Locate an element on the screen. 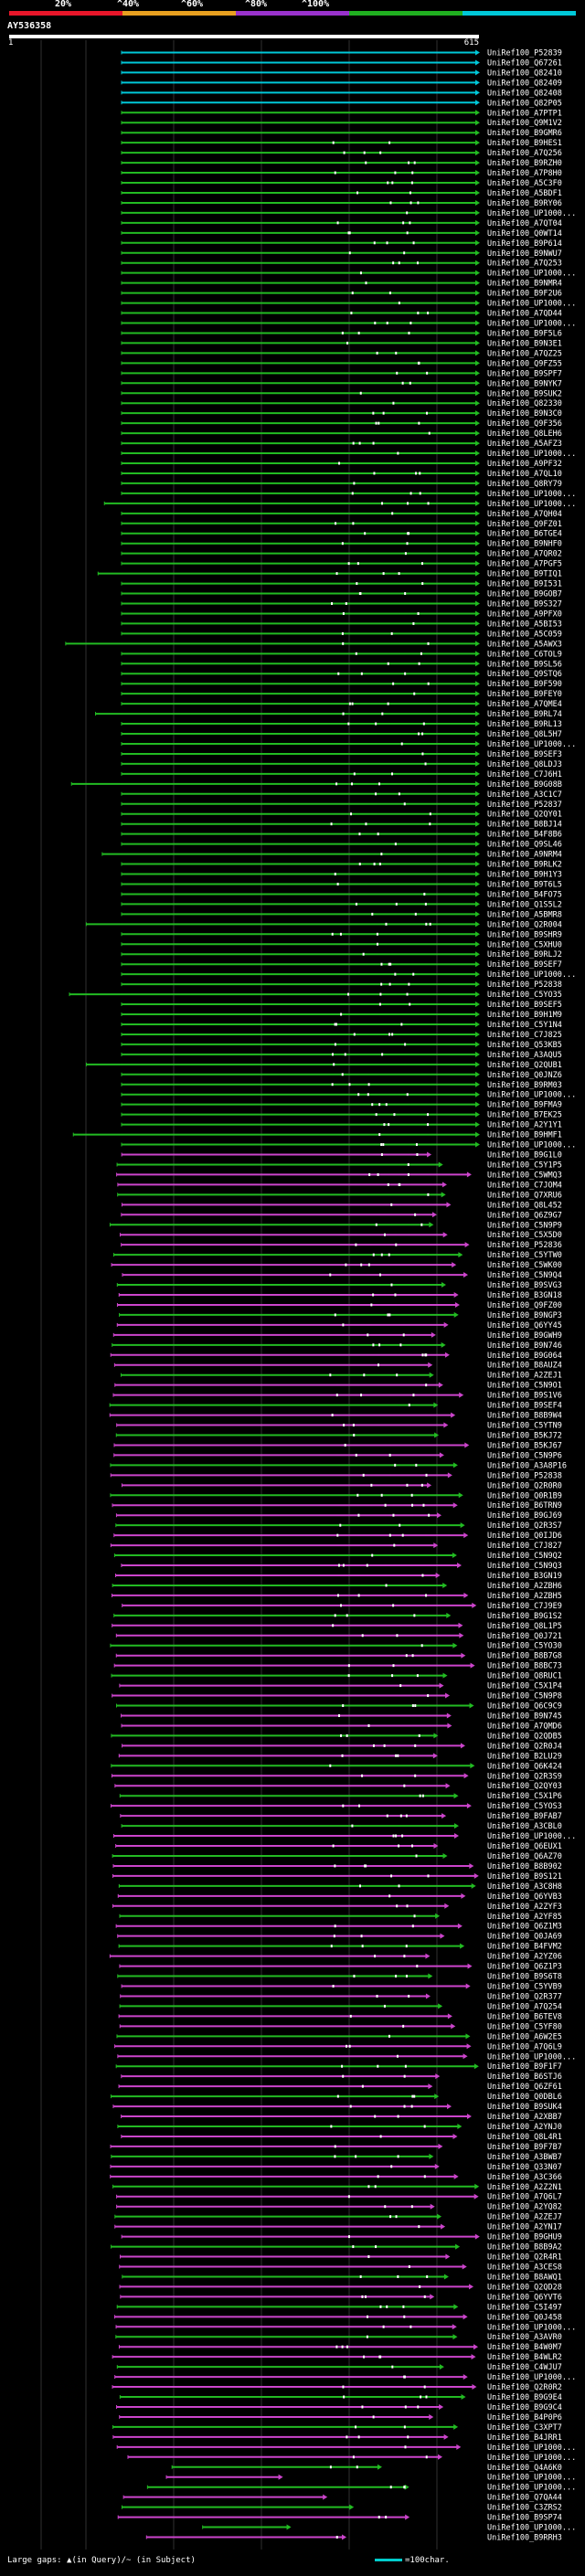  hit-row: UniRef100_Q6Z1M3 is located at coordinates (339, 1927).